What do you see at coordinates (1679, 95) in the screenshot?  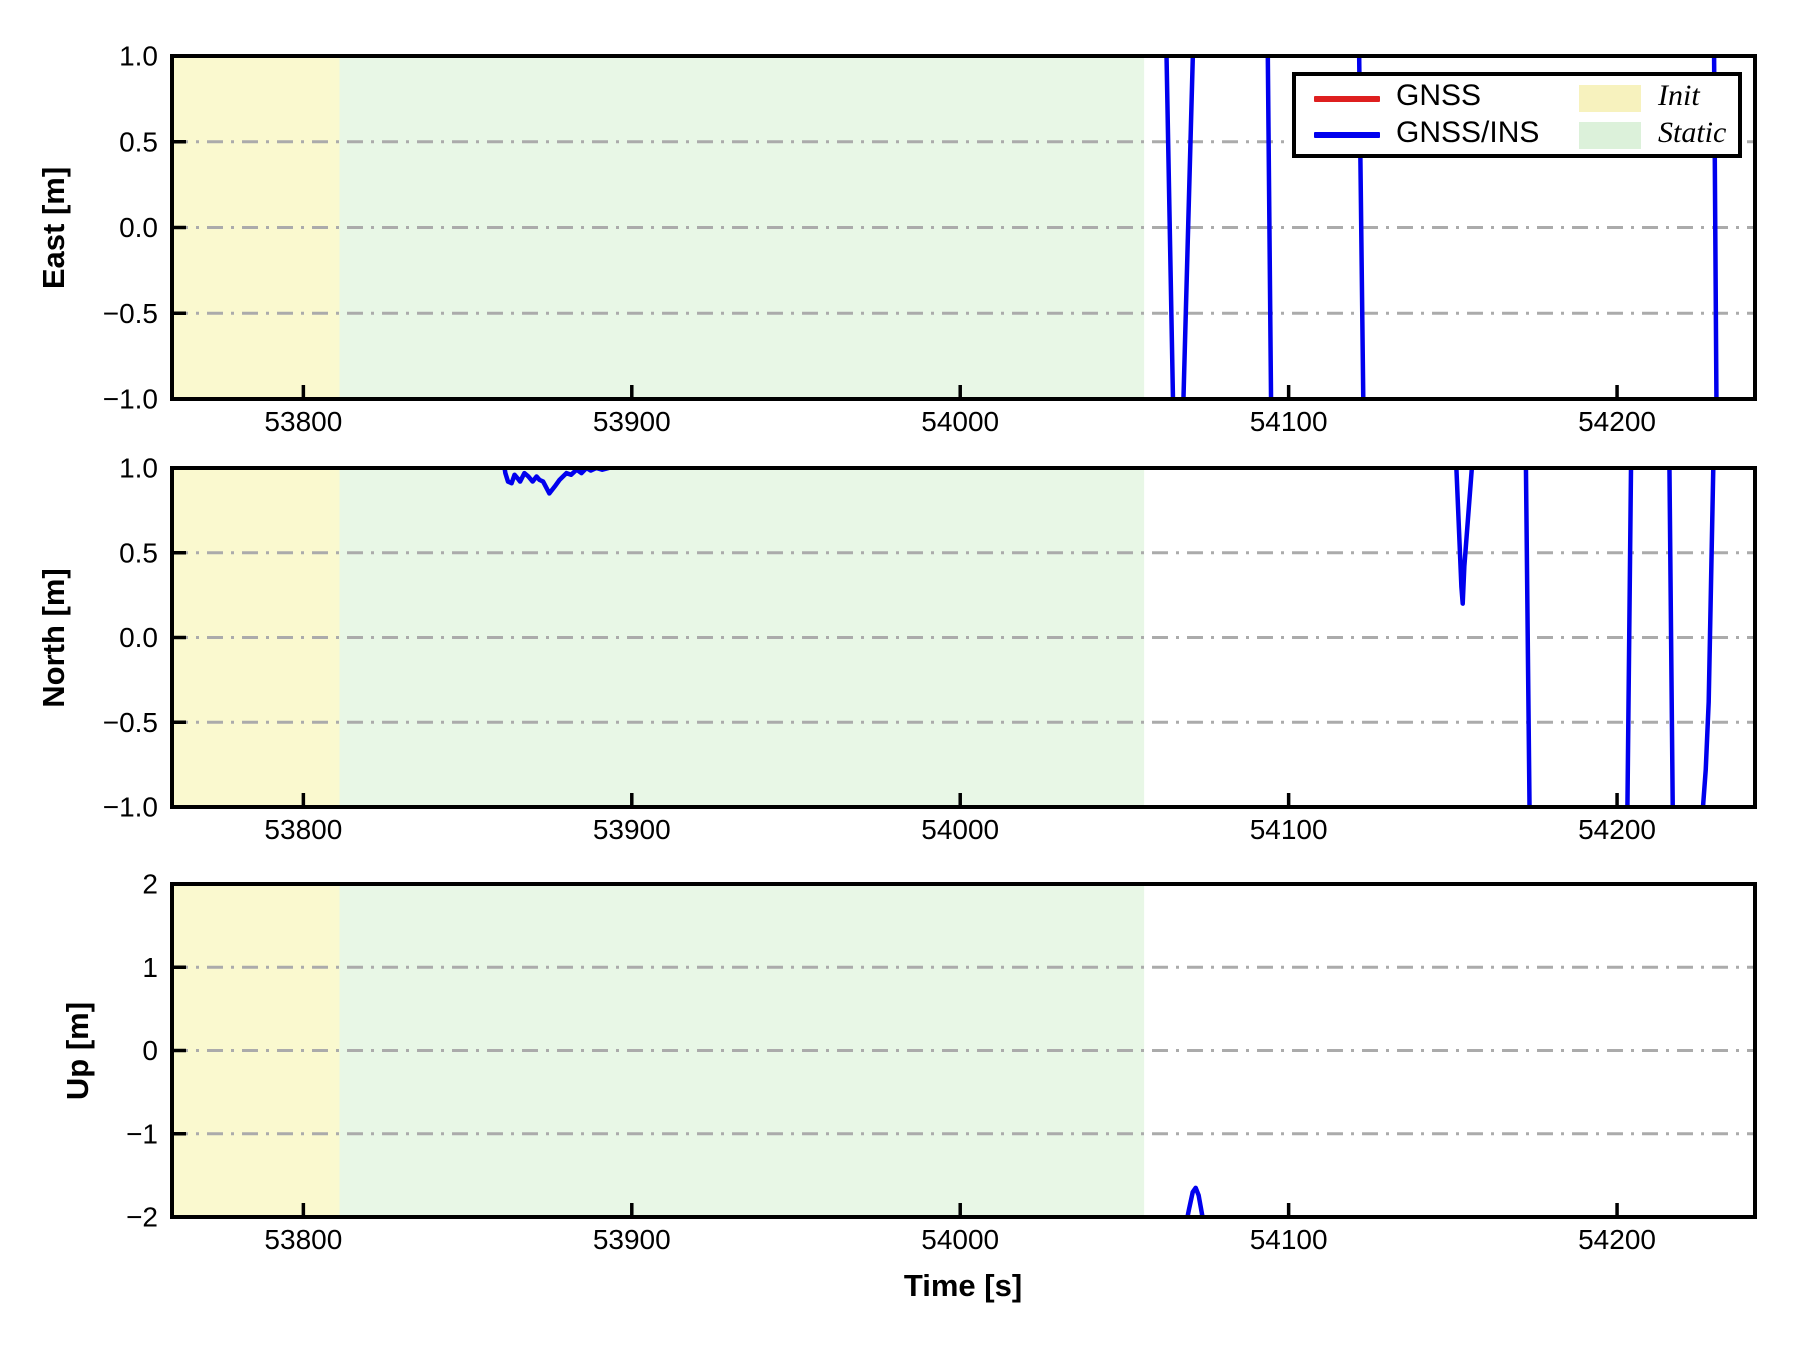 I see `legend-init-label: Init` at bounding box center [1679, 95].